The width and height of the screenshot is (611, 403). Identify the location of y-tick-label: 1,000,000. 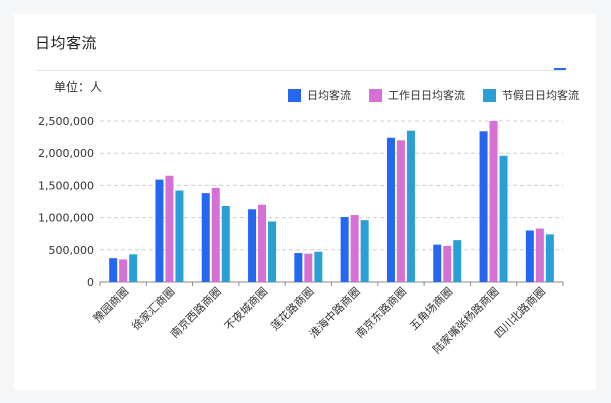
(66, 218).